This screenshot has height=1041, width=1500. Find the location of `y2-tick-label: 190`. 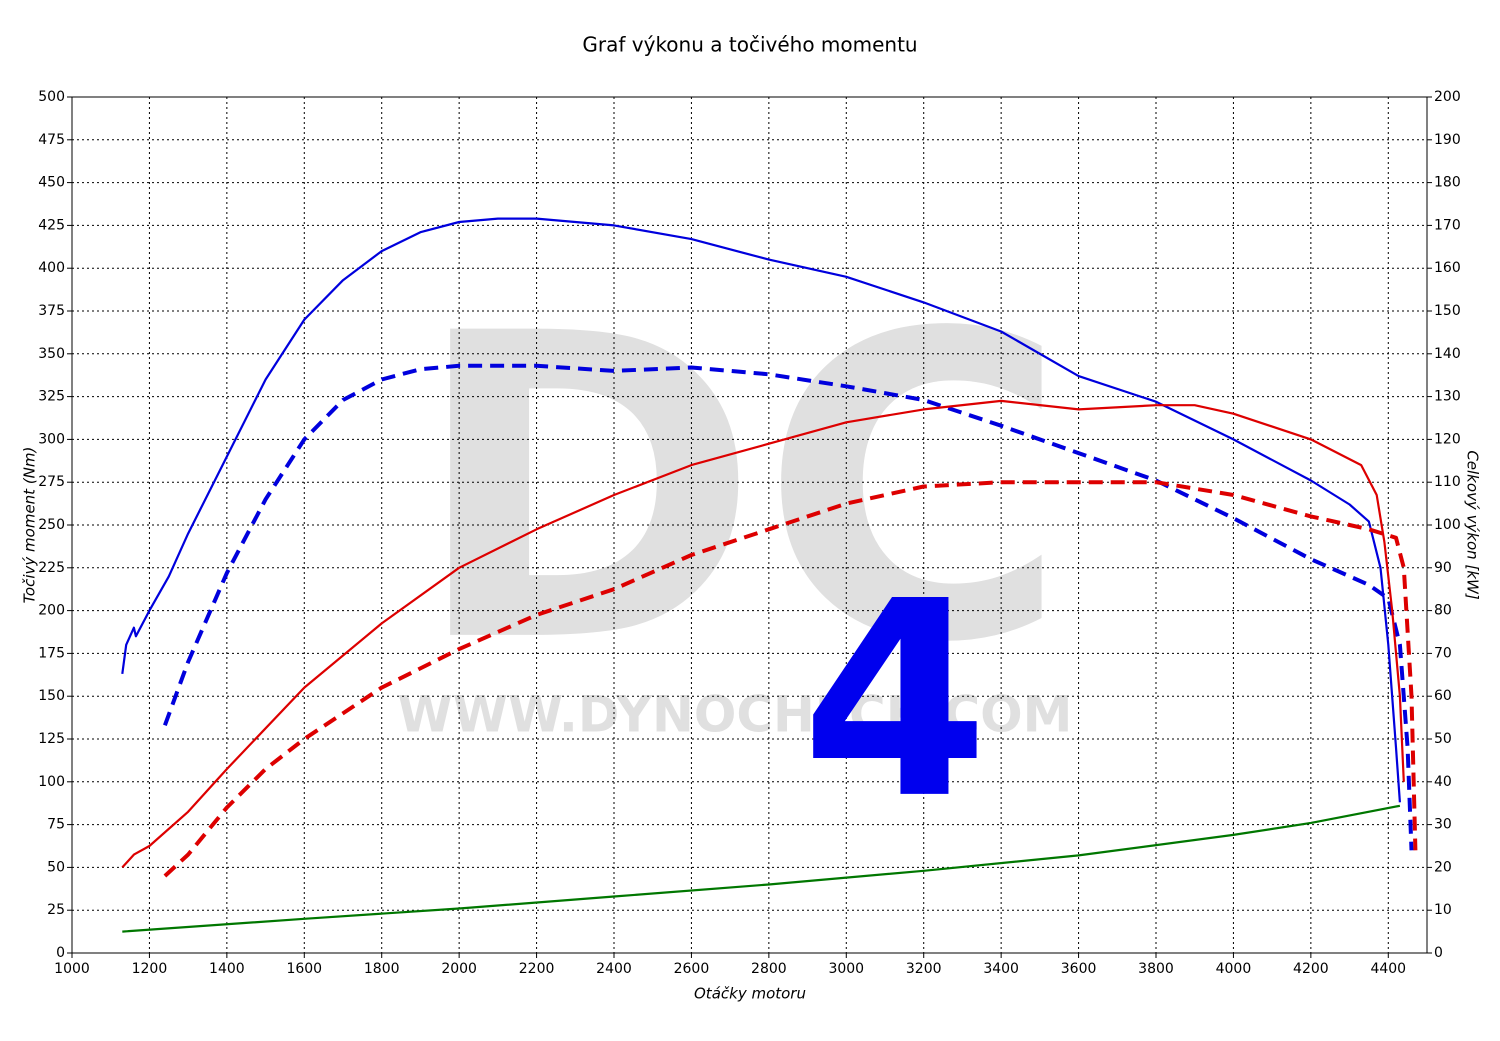

y2-tick-label: 190 is located at coordinates (1447, 140).